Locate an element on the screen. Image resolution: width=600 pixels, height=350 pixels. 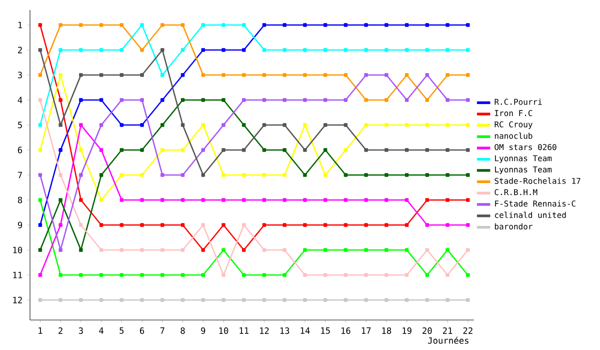
legend-label: F-Stade Rennais-C is located at coordinates (535, 203).